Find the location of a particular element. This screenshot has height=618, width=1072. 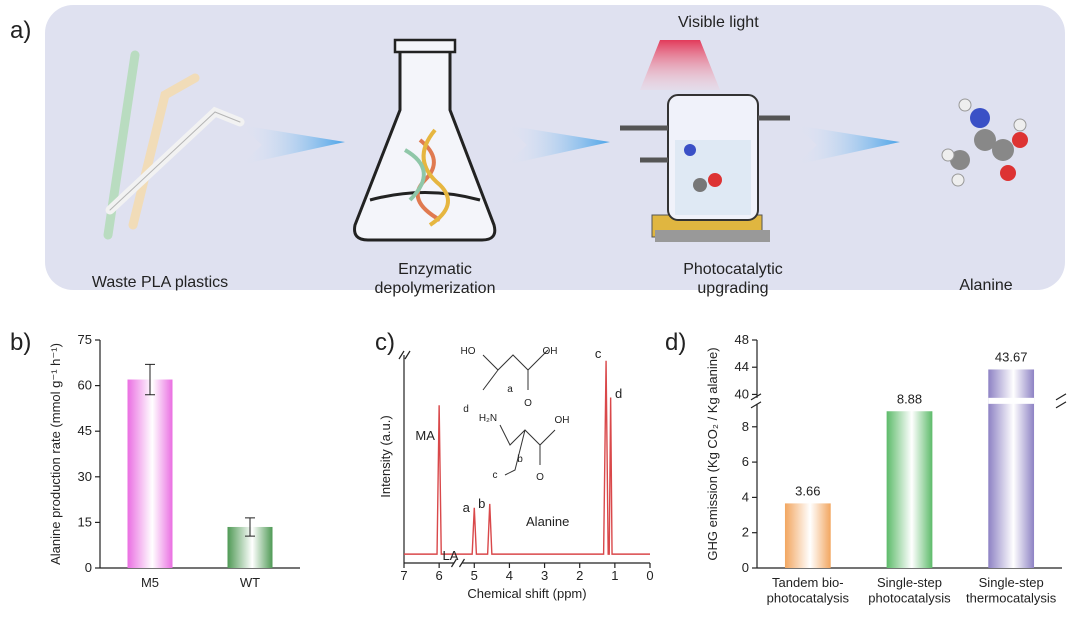

value-label: 43.67 is located at coordinates (1011, 356).